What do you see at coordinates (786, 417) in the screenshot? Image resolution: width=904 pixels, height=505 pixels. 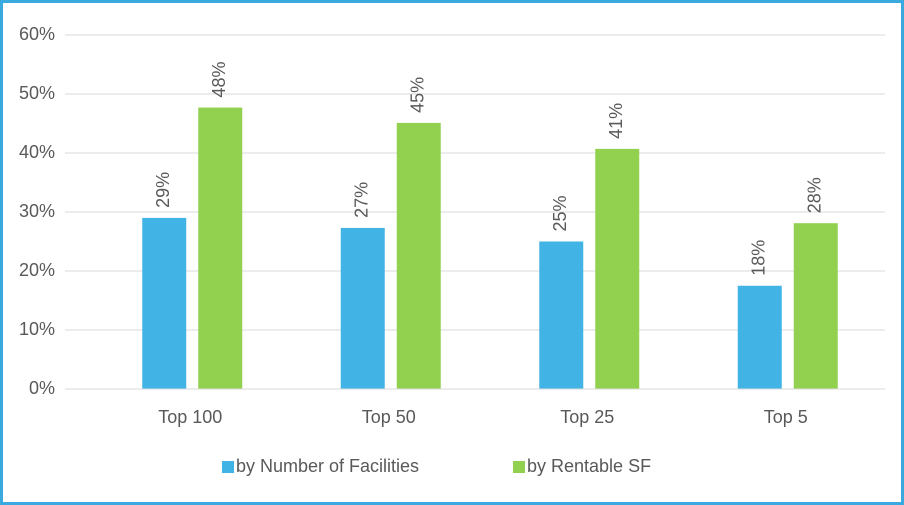 I see `x-tick-label: Top 5` at bounding box center [786, 417].